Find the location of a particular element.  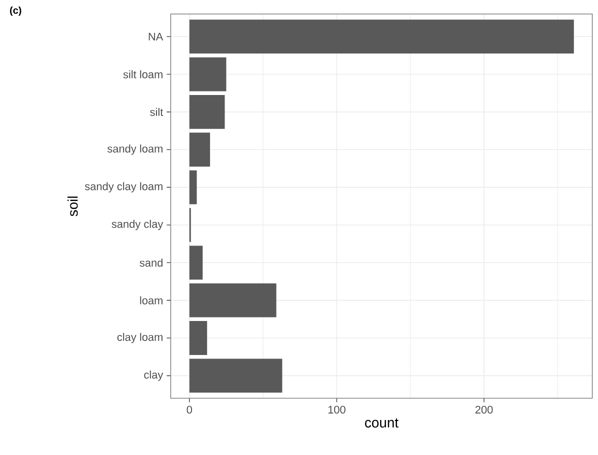

x-tick-label: 0 is located at coordinates (189, 410).